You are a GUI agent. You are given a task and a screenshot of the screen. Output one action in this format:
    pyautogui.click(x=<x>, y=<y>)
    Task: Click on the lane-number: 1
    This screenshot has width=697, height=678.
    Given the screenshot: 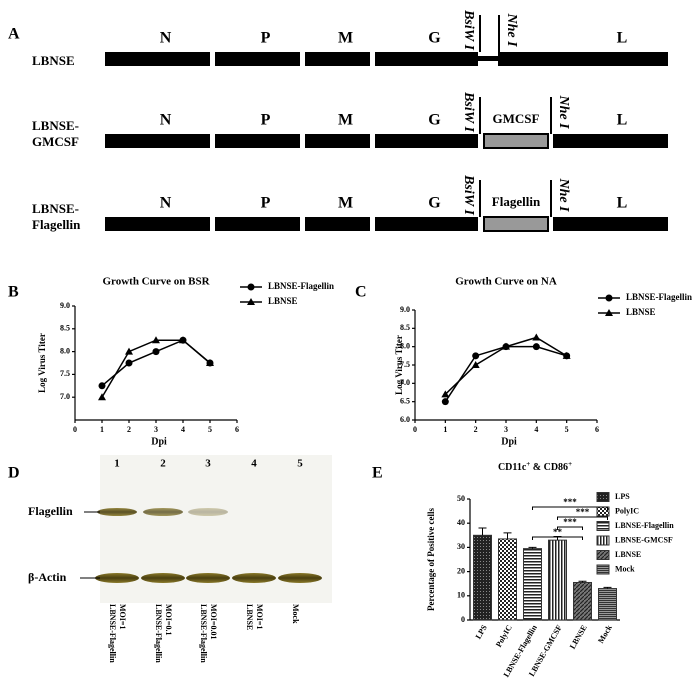 What is the action you would take?
    pyautogui.click(x=117, y=464)
    